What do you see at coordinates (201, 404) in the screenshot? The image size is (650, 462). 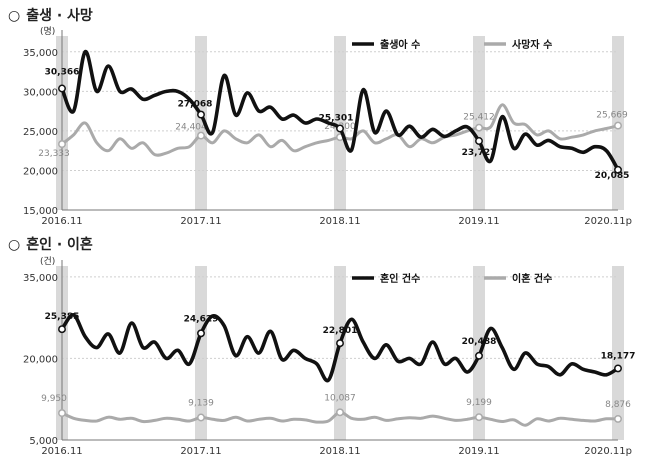 I see `data-label: 9,139` at bounding box center [201, 404].